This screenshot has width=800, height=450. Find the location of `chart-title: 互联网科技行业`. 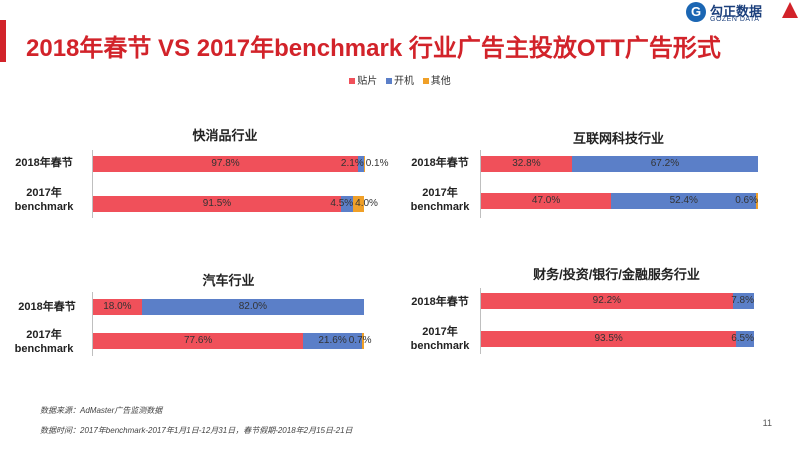

chart-title: 互联网科技行业 is located at coordinates (618, 138).